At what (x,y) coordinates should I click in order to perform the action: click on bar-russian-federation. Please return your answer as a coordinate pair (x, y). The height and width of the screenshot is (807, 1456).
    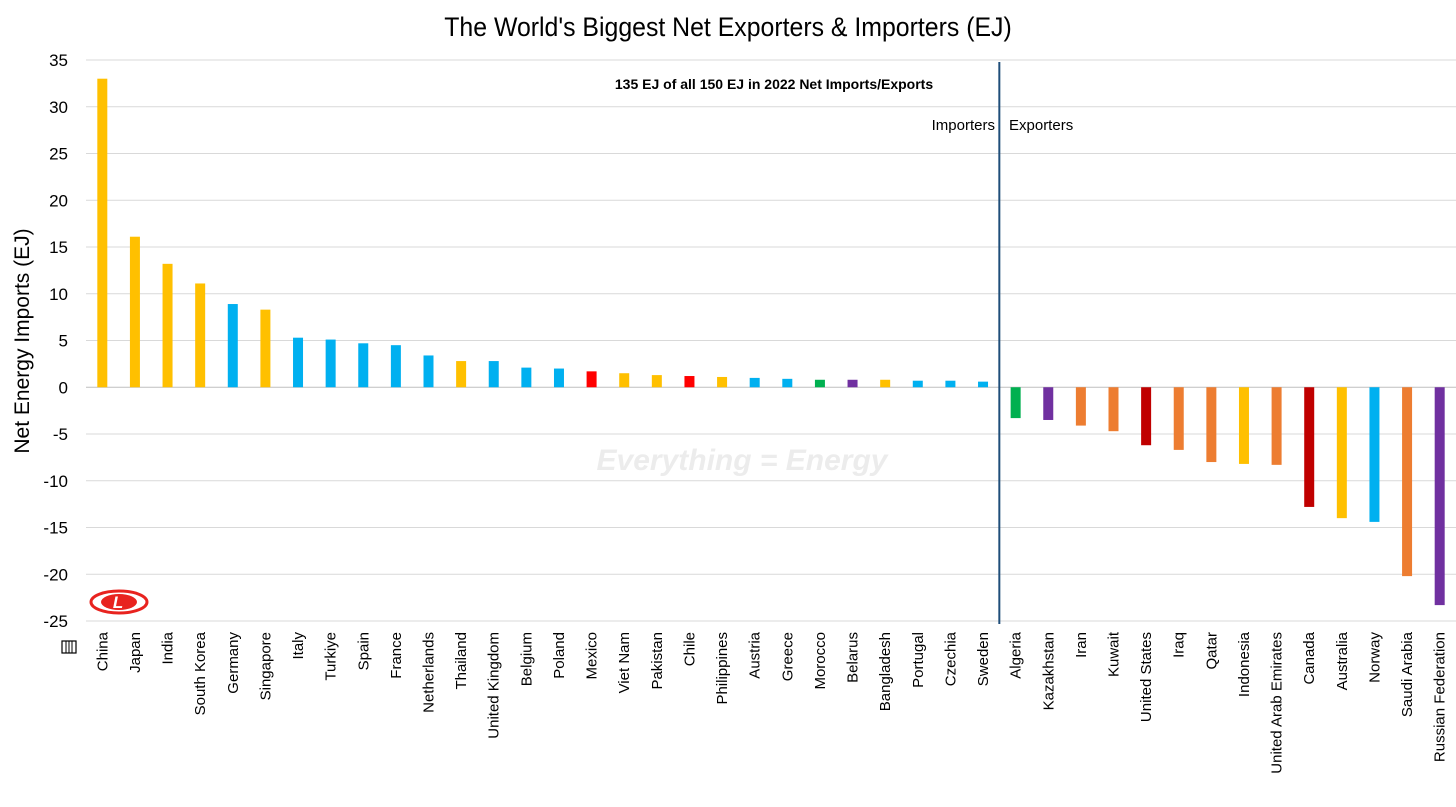
    Looking at the image, I should click on (1439, 496).